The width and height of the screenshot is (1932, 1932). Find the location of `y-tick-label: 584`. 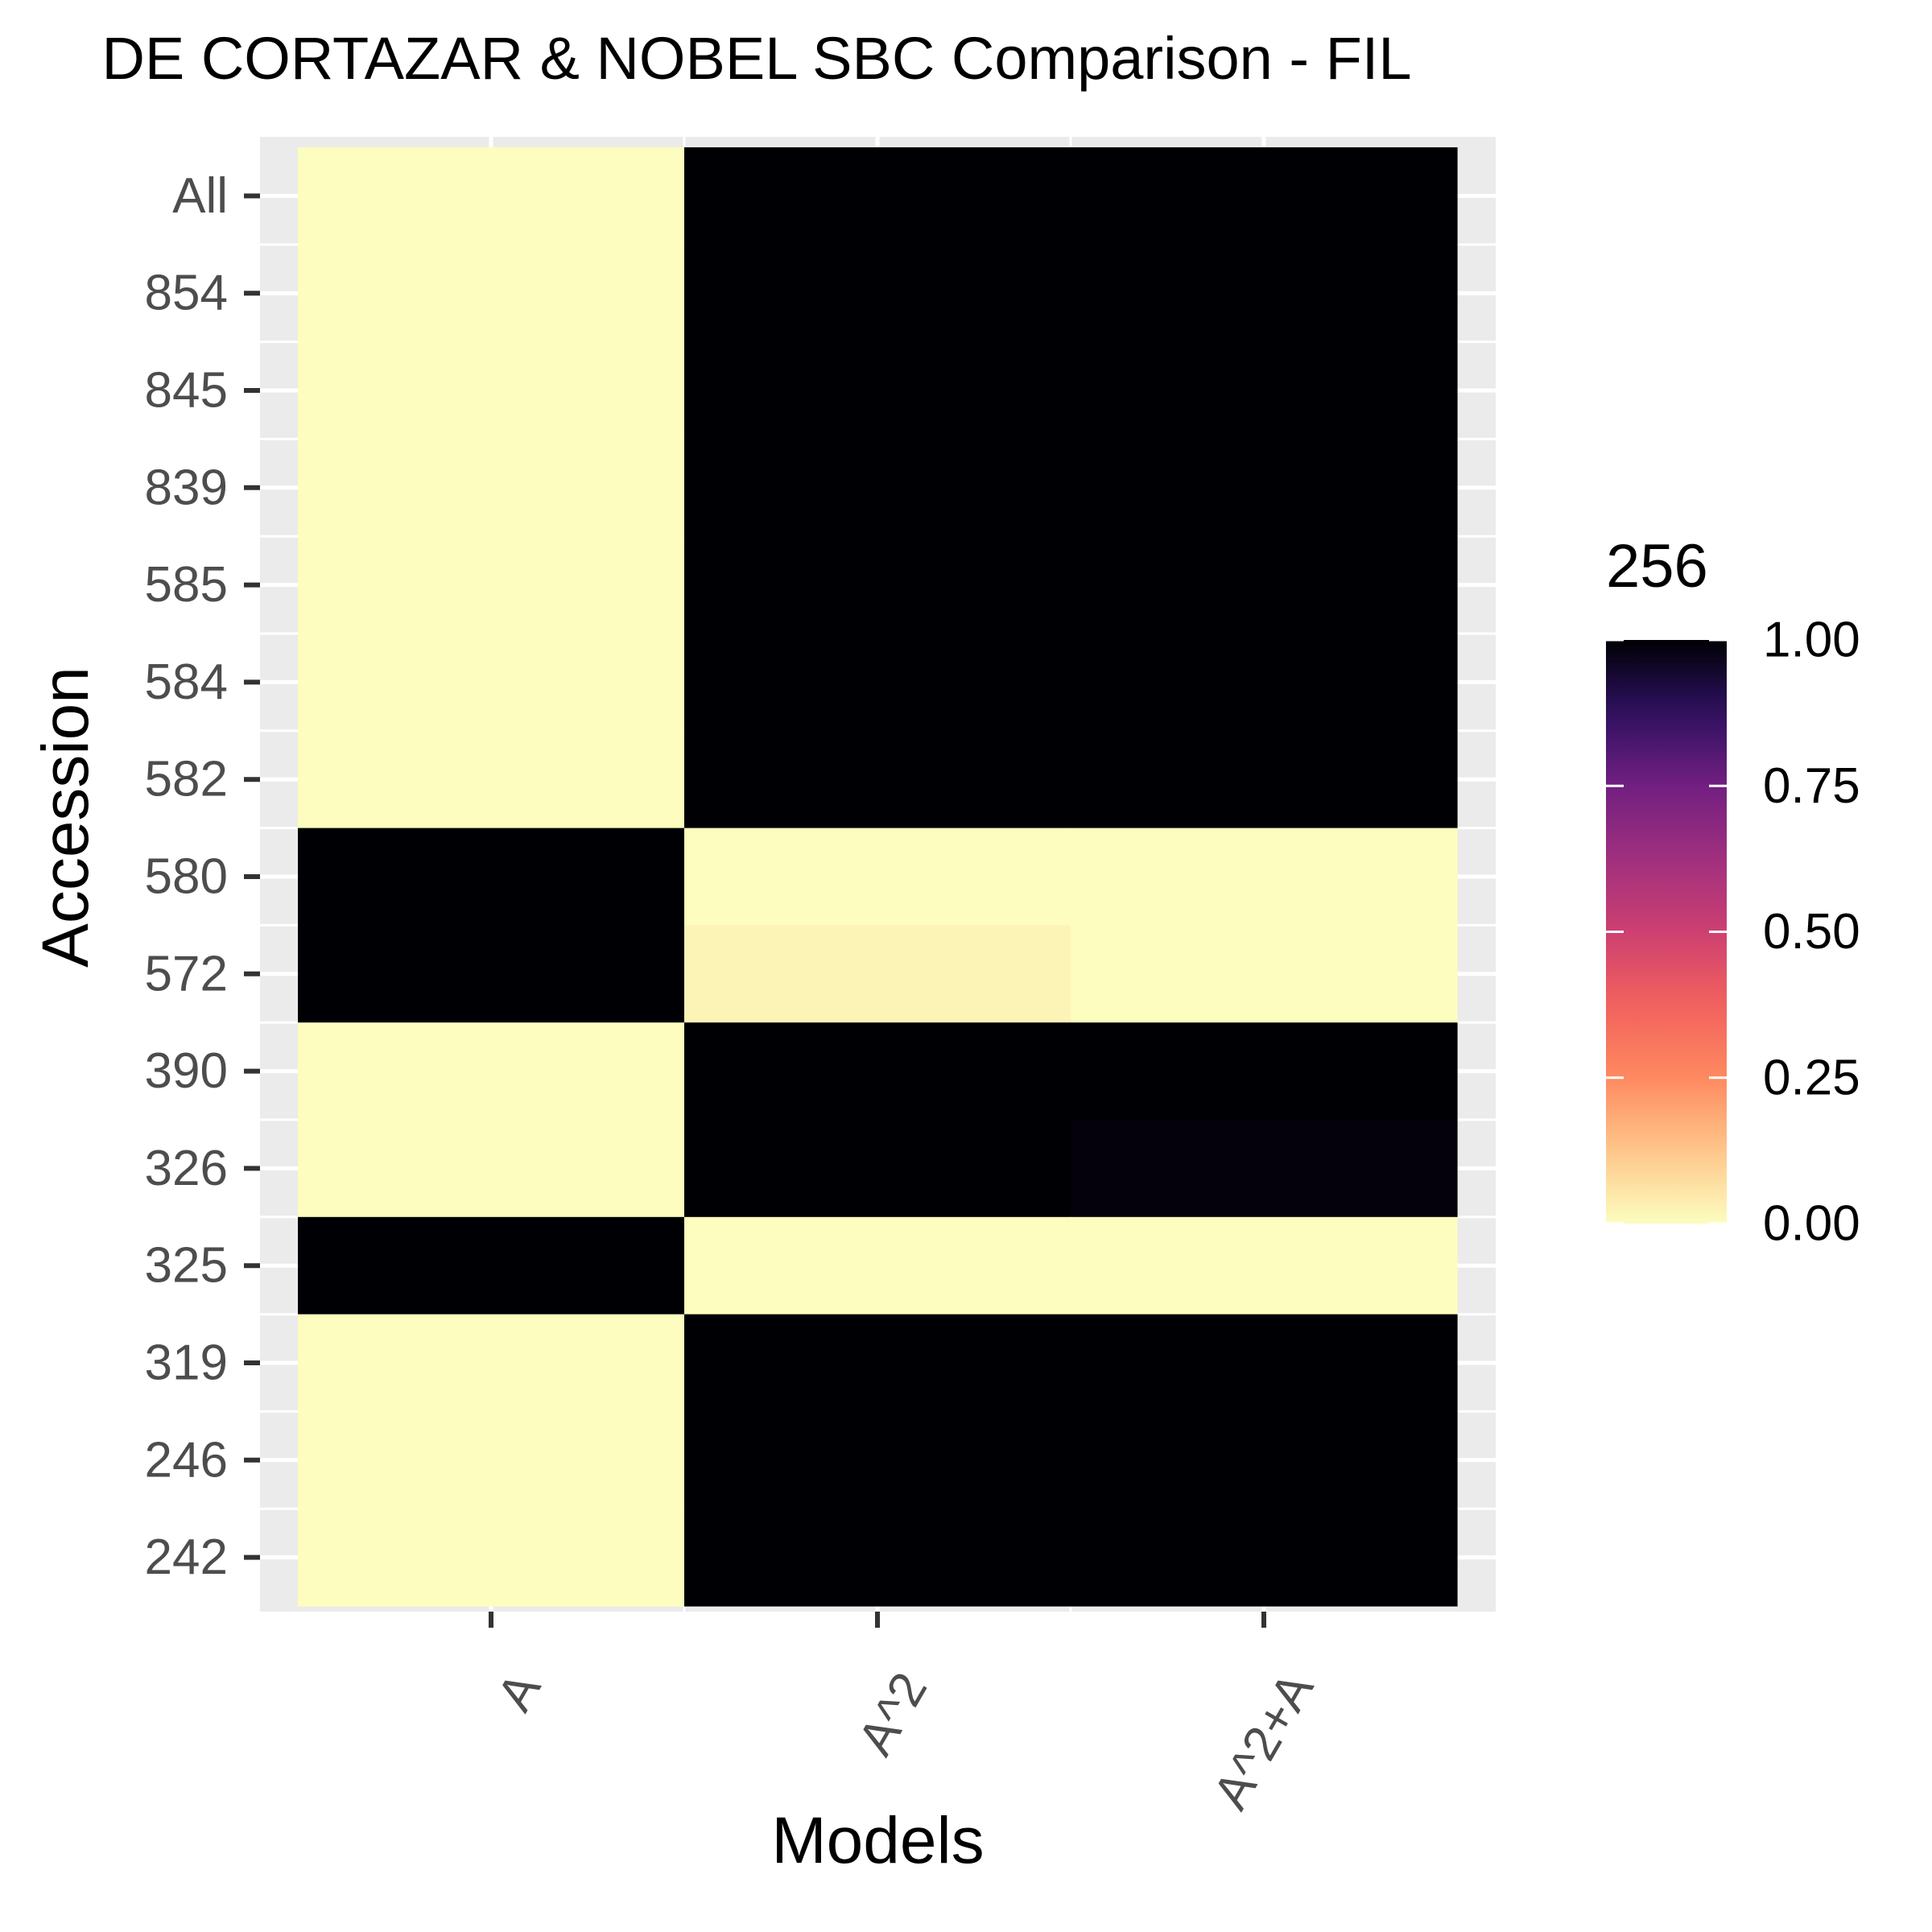

y-tick-label: 584 is located at coordinates (186, 682).